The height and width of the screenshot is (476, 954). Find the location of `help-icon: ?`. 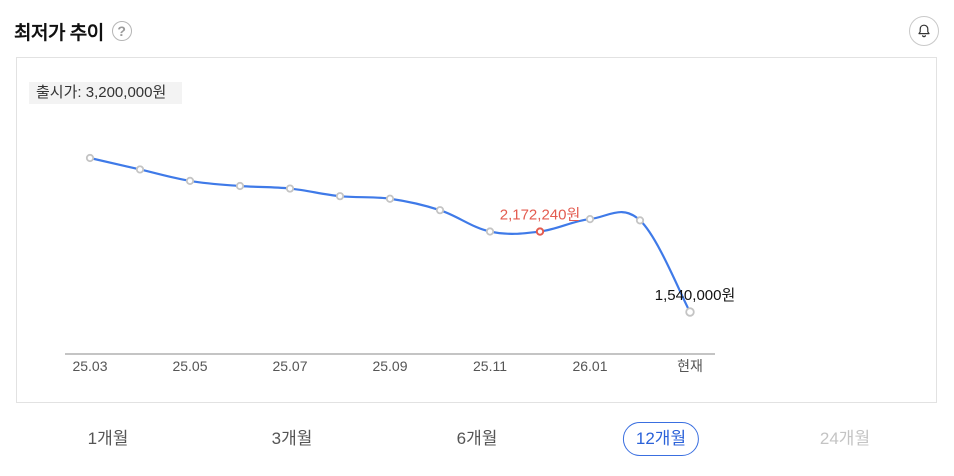

help-icon: ? is located at coordinates (122, 31).